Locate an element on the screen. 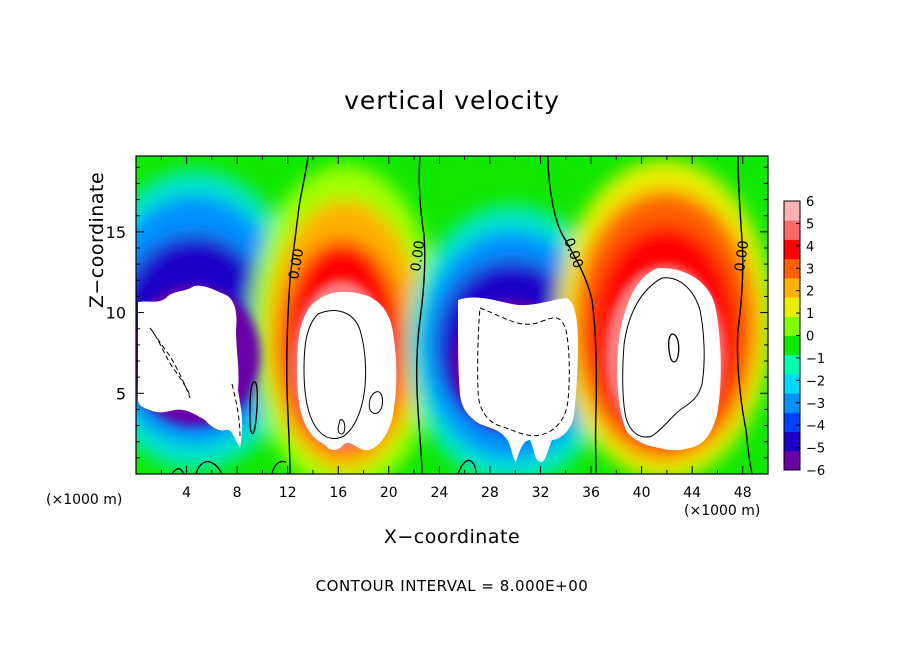 The height and width of the screenshot is (654, 904). updraft-1-core is located at coordinates (347, 371).